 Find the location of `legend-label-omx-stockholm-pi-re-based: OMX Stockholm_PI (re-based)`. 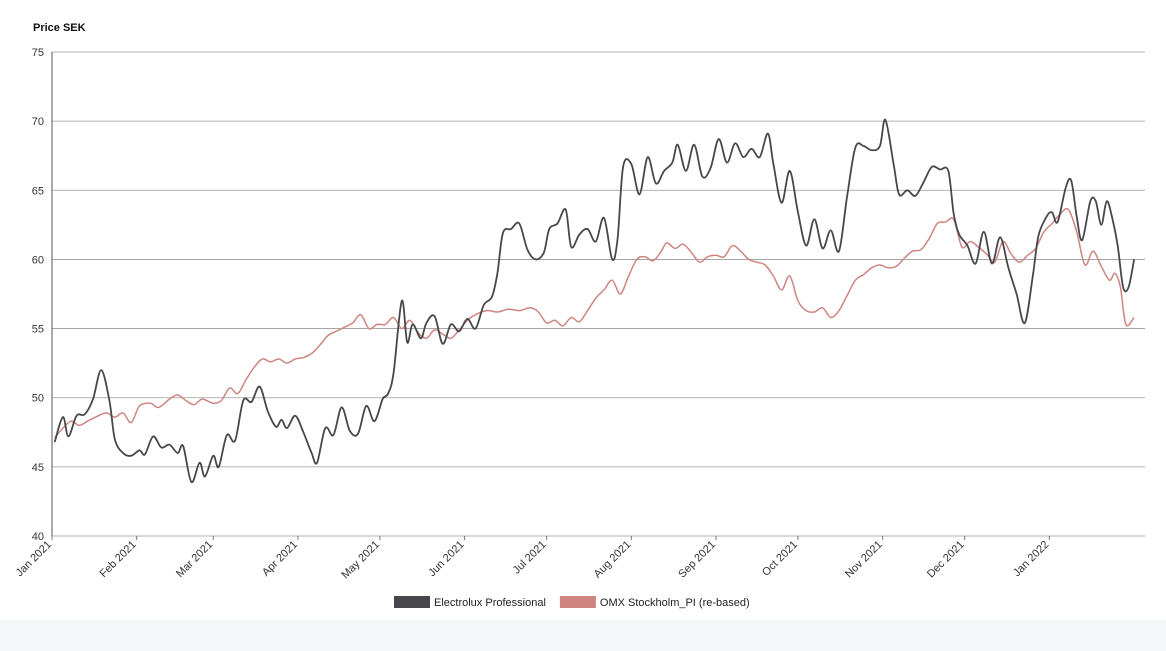

legend-label-omx-stockholm-pi-re-based: OMX Stockholm_PI (re-based) is located at coordinates (675, 603).